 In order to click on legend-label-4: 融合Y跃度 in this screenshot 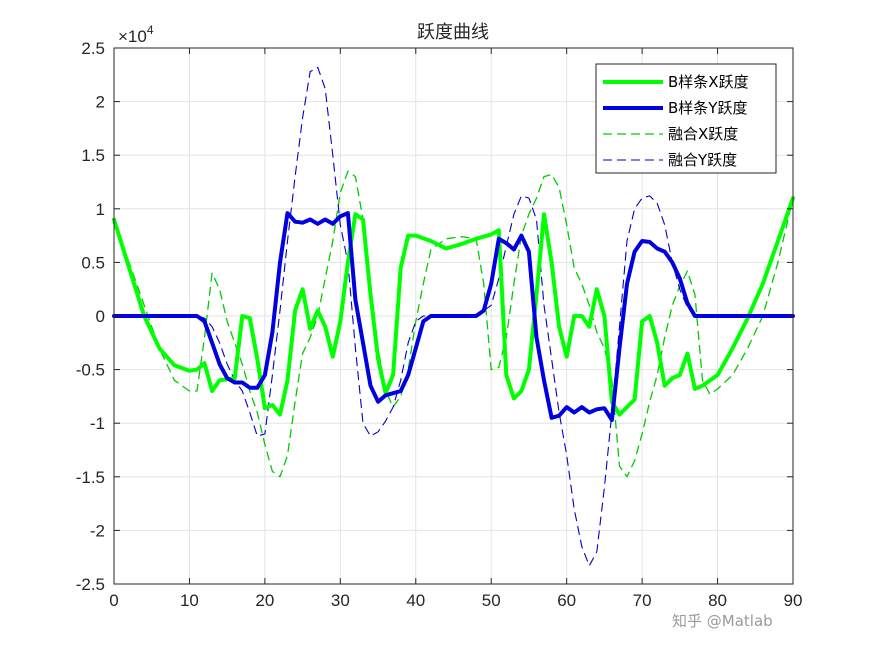, I will do `click(702, 160)`.